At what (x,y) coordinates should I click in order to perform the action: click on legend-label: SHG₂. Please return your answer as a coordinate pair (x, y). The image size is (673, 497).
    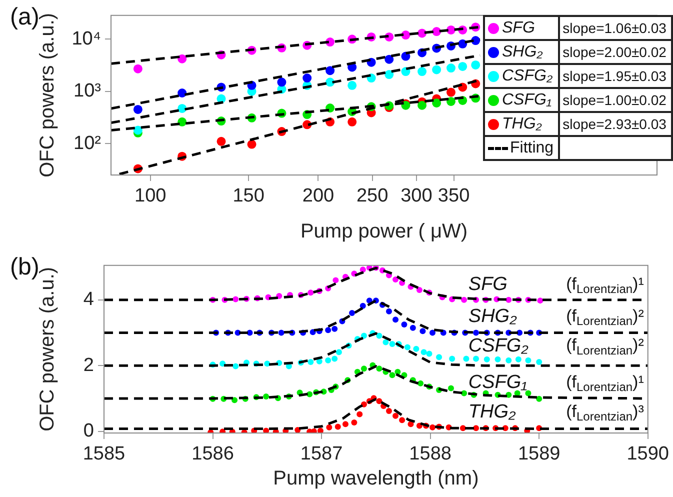
    Looking at the image, I should click on (522, 51).